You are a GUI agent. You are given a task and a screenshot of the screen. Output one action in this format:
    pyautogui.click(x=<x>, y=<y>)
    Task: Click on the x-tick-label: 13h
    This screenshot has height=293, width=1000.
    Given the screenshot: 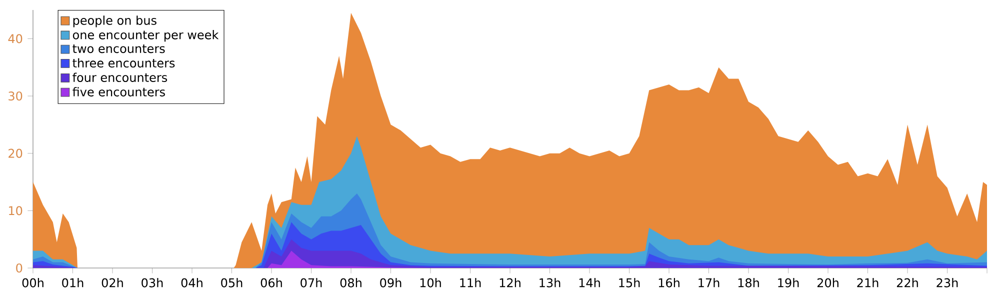 What is the action you would take?
    pyautogui.click(x=550, y=283)
    